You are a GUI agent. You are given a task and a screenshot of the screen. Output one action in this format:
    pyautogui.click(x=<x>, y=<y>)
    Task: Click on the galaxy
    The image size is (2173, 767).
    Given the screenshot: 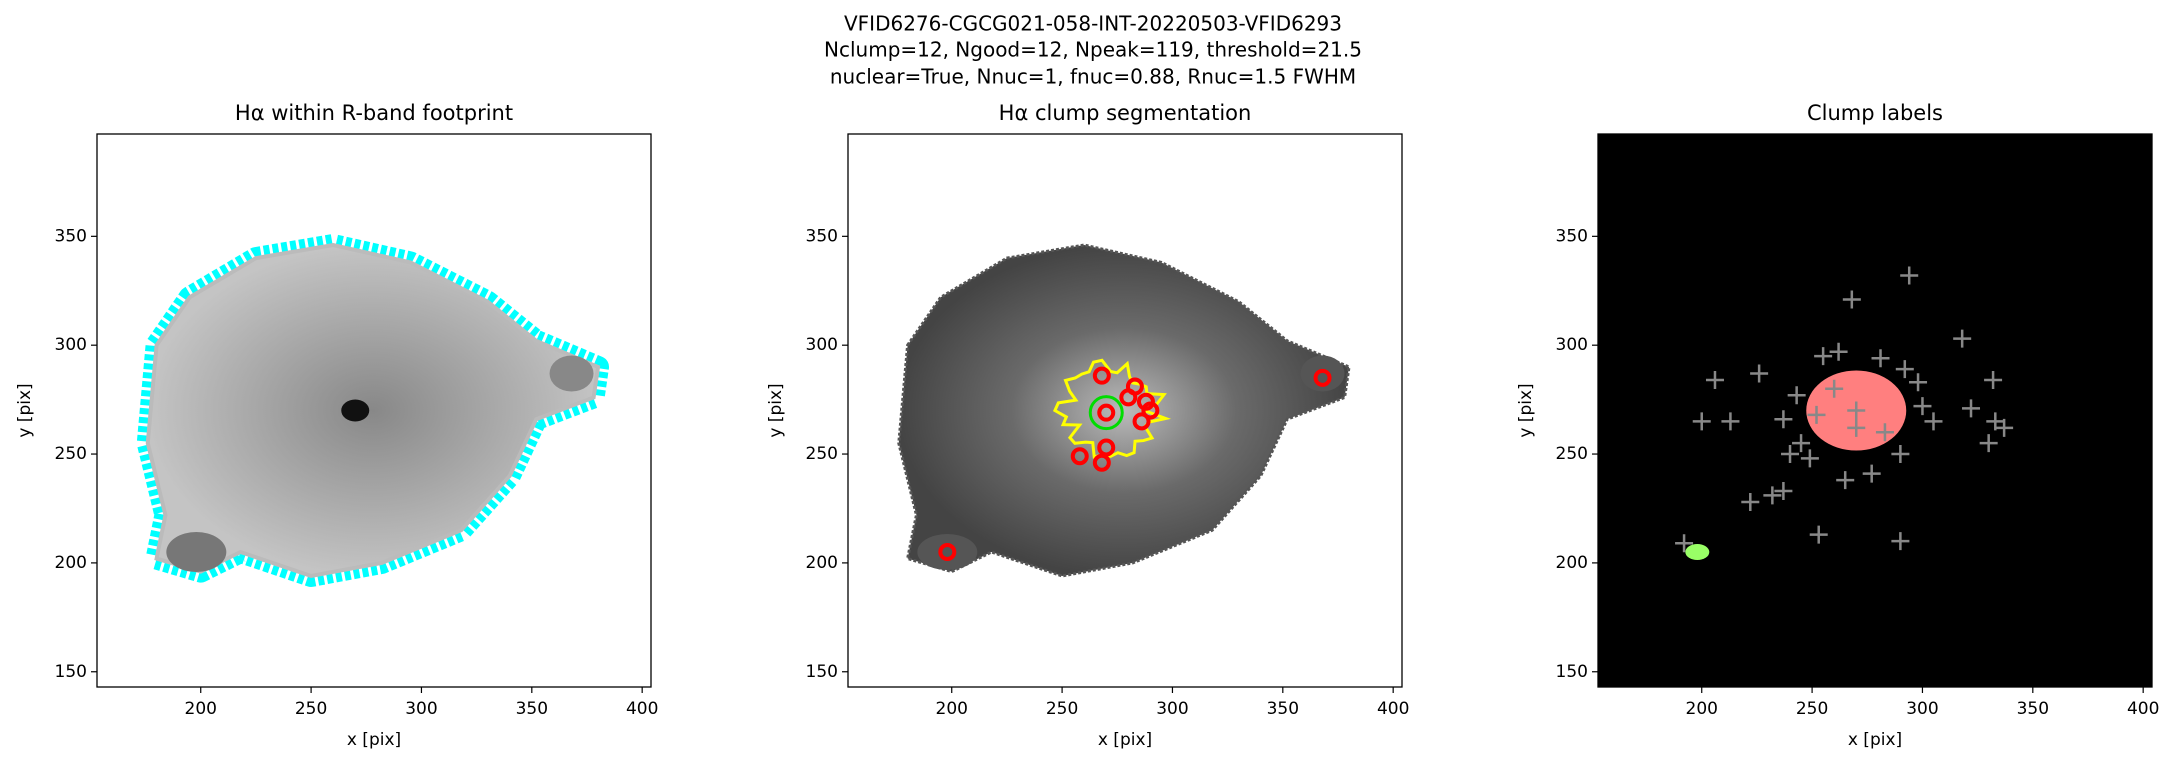 What is the action you would take?
    pyautogui.click(x=1124, y=410)
    